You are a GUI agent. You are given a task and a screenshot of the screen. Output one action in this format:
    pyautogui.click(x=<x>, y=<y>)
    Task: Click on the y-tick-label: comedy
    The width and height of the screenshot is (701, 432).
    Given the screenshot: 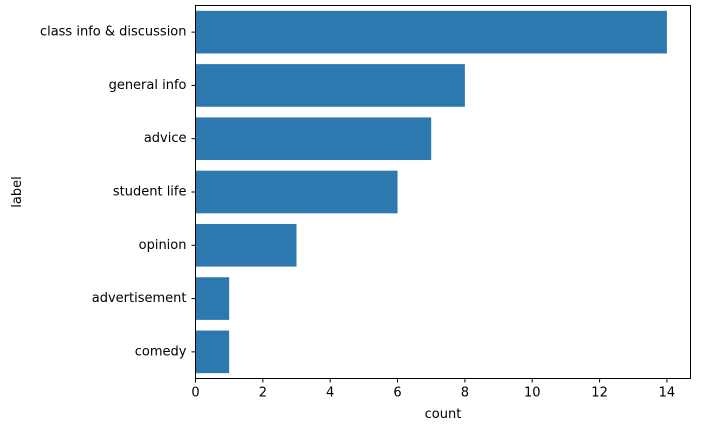 What is the action you would take?
    pyautogui.click(x=161, y=351)
    